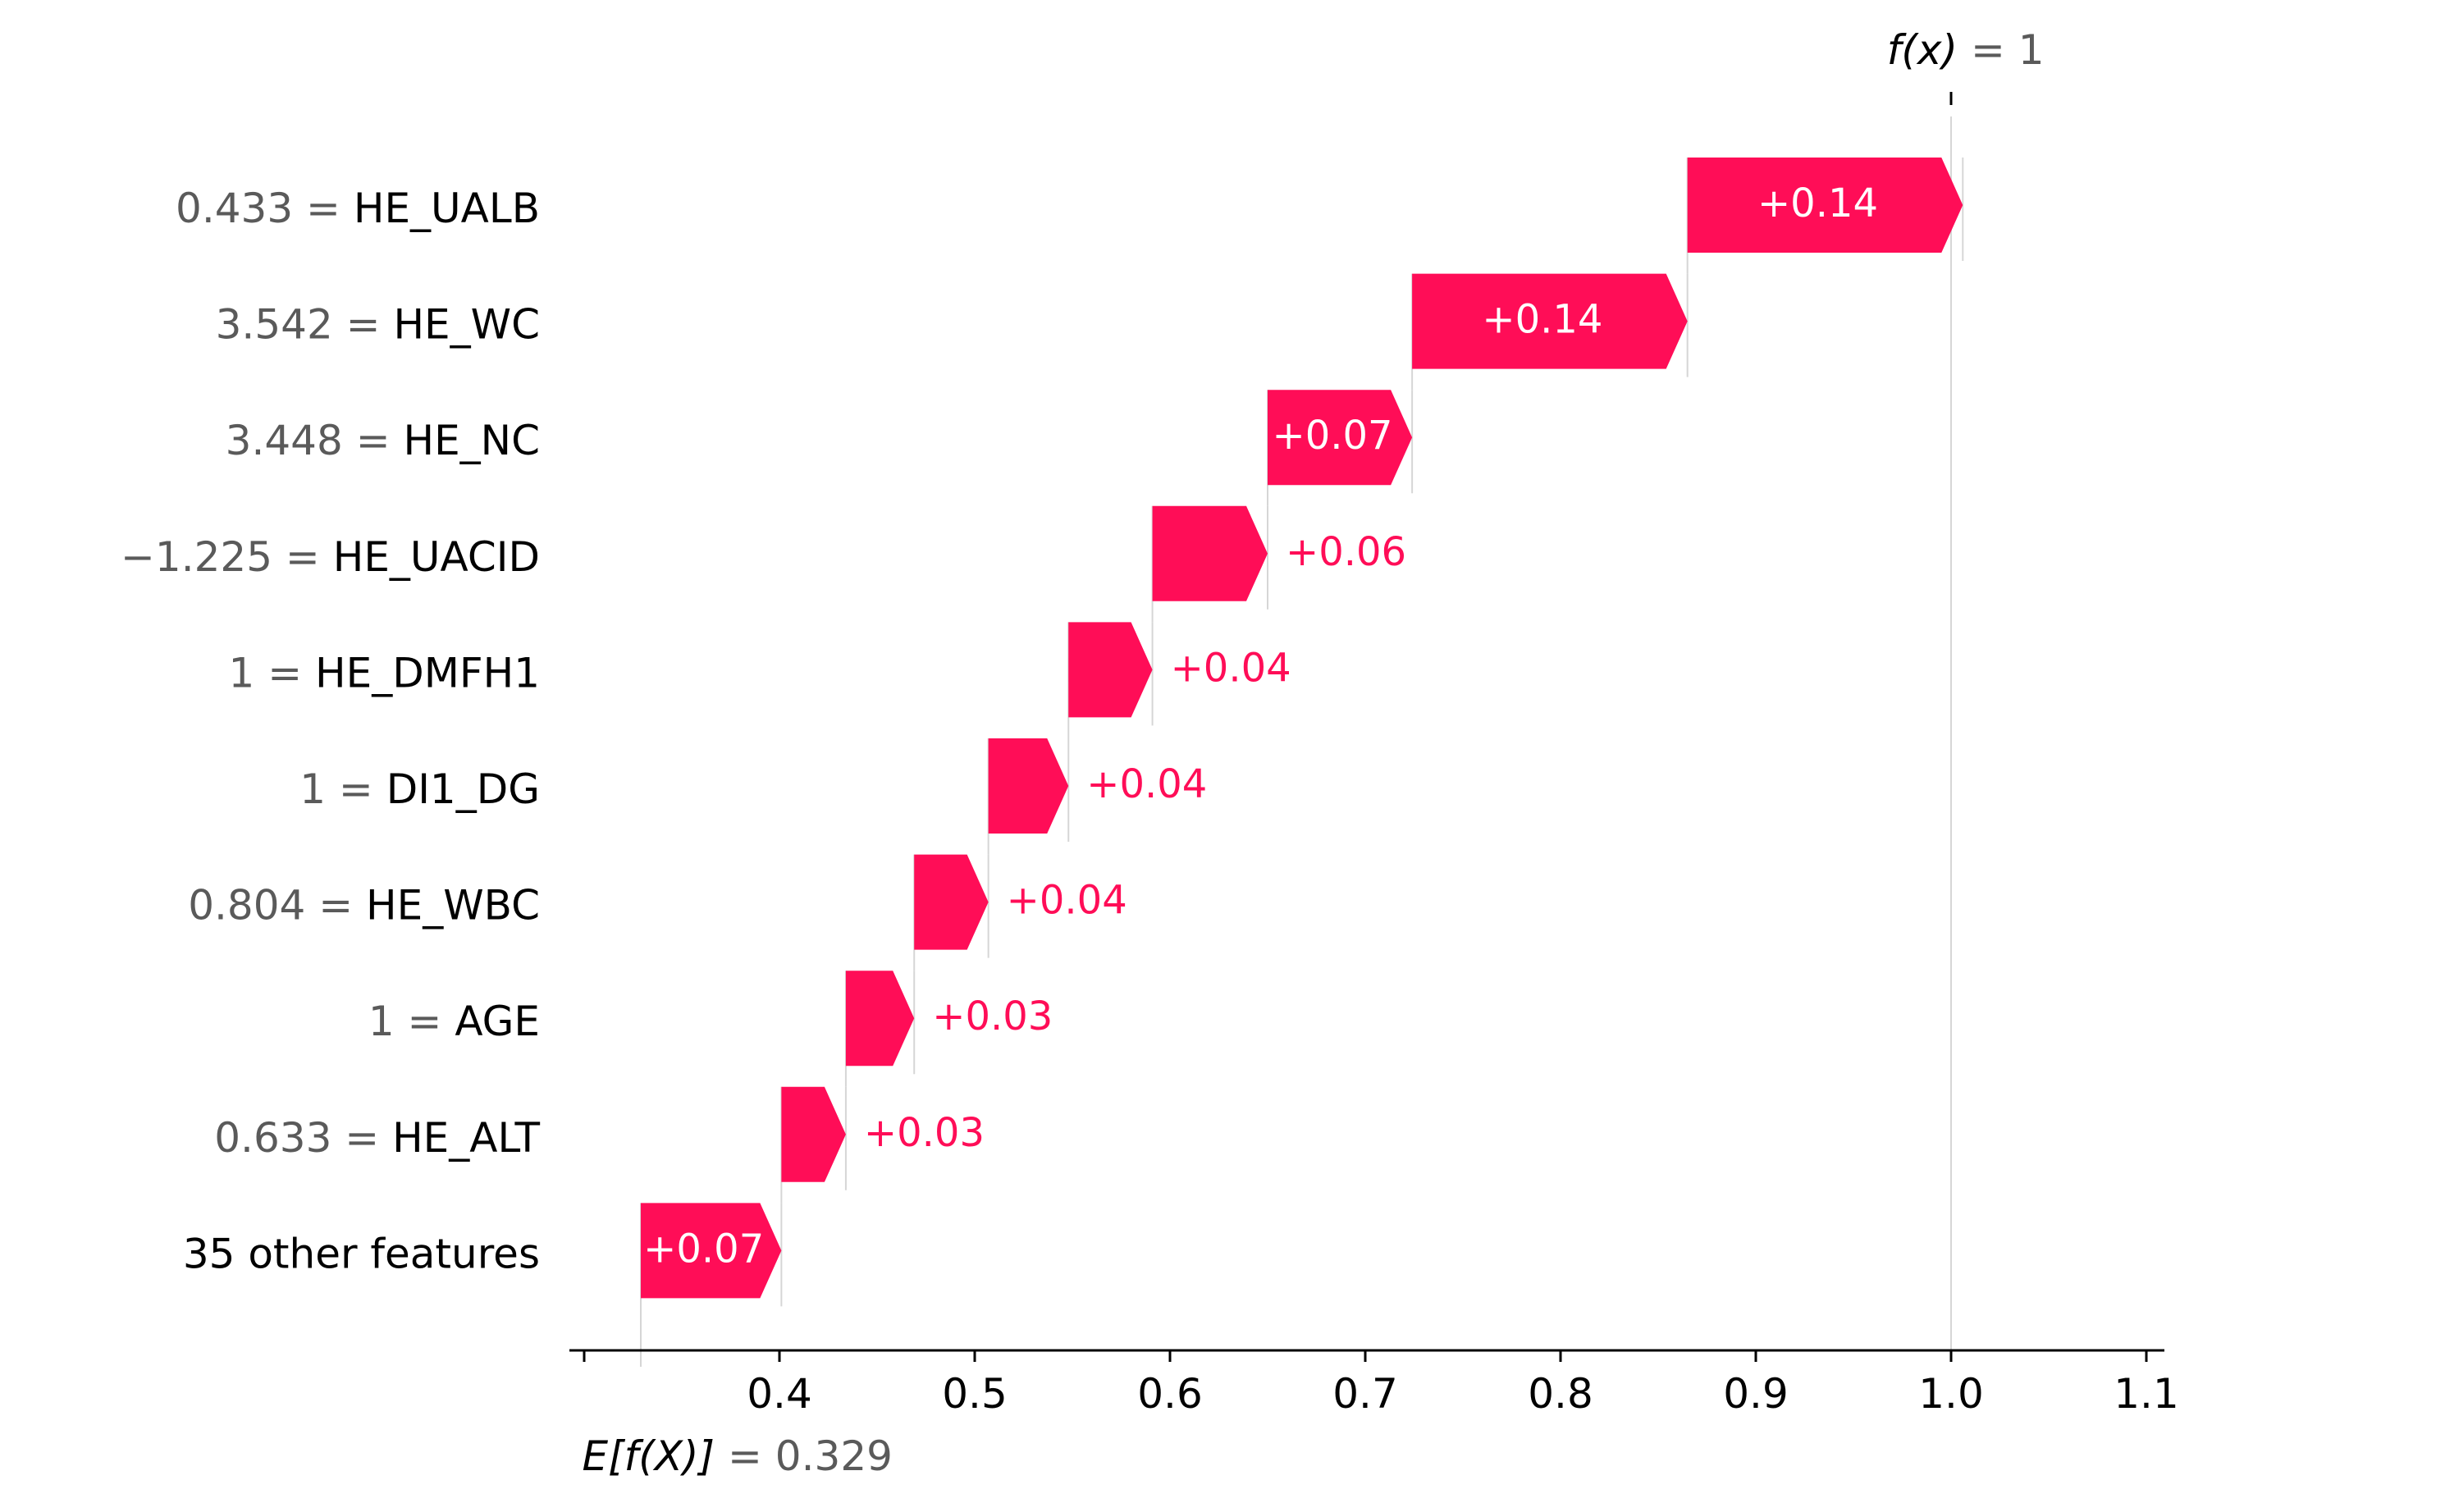 The height and width of the screenshot is (1512, 2445). What do you see at coordinates (315, 440) in the screenshot?
I see `feature-value: 3.448 =` at bounding box center [315, 440].